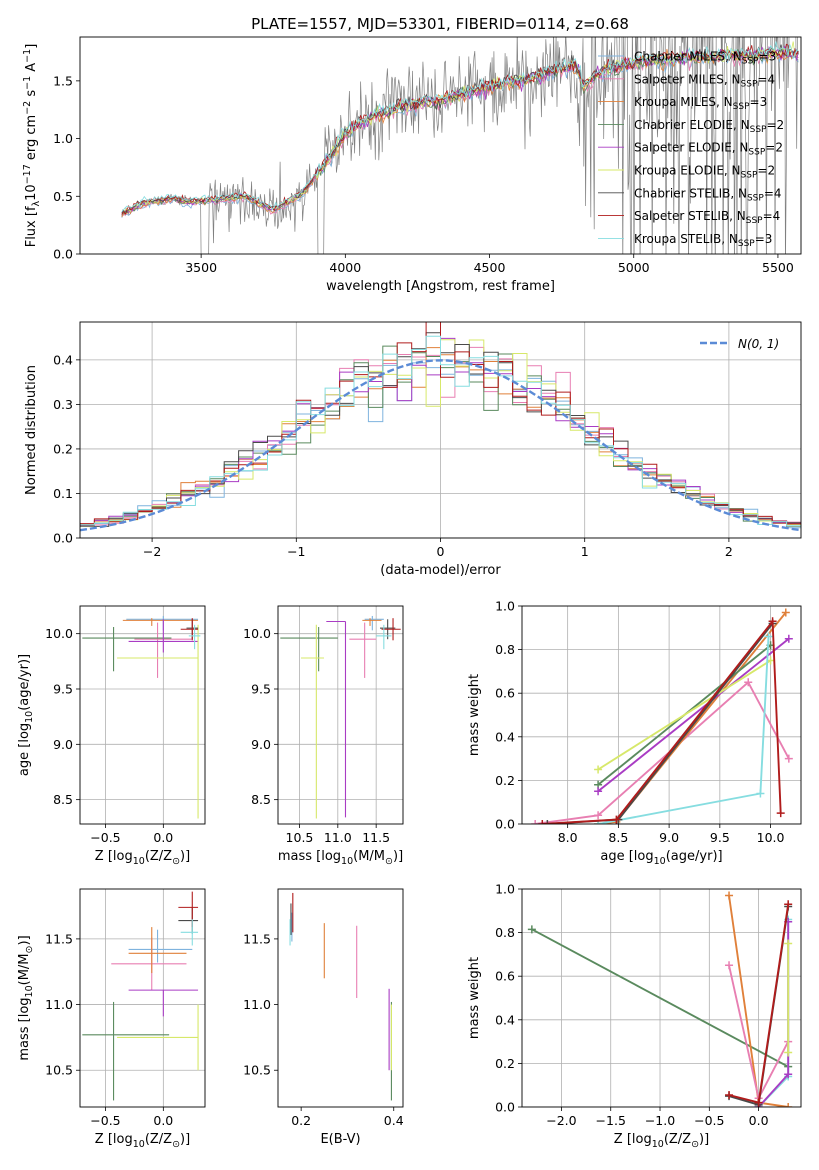 This screenshot has height=1170, width=819. What do you see at coordinates (474, 715) in the screenshot?
I see `y-axis-label: mass weight` at bounding box center [474, 715].